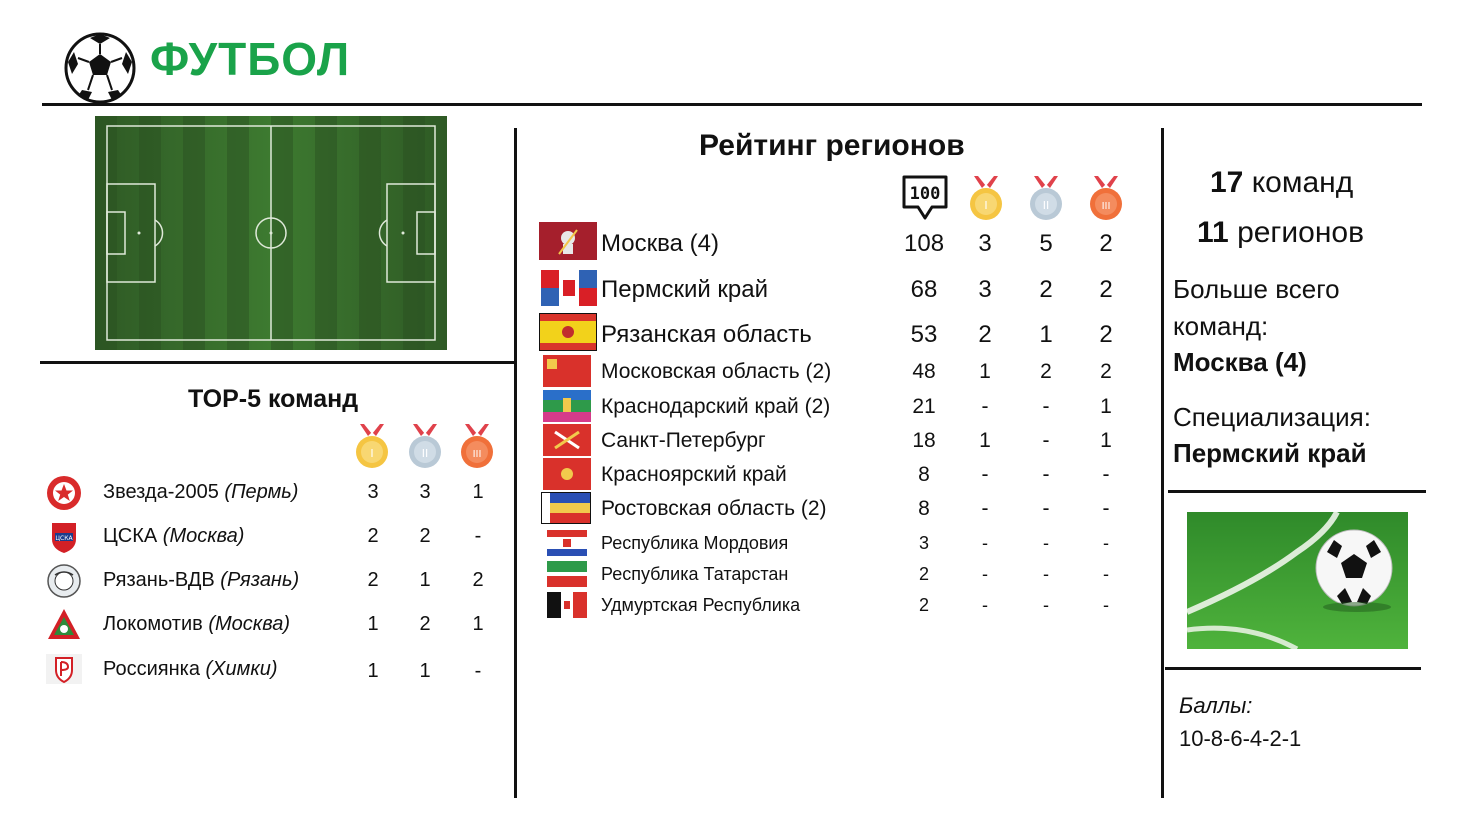  What do you see at coordinates (716, 406) in the screenshot?
I see `region-name: Краснодарский край (2)` at bounding box center [716, 406].